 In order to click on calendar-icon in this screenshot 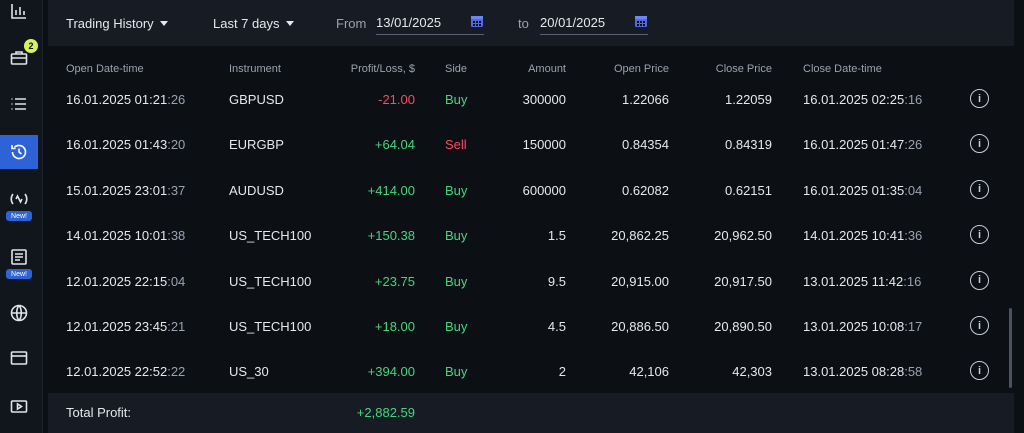, I will do `click(19, 358)`.